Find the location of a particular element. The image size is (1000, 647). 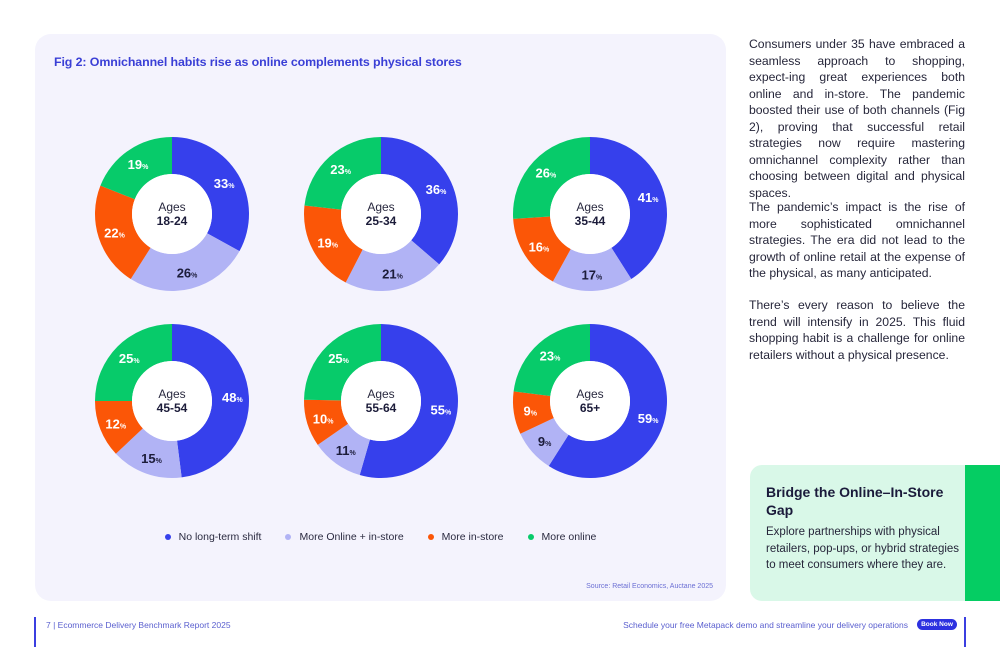

legend-item-more-in-store: More in-store is located at coordinates (465, 537).